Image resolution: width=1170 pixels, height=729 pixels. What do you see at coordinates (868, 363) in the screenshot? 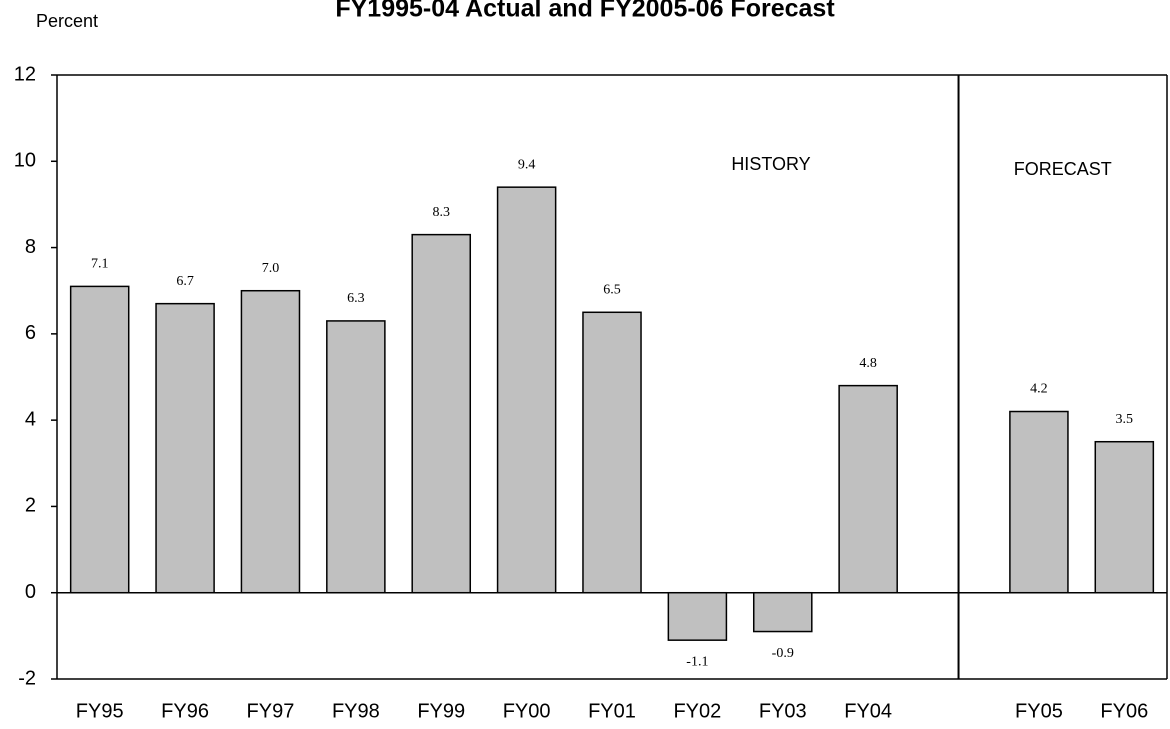
I see `value-label: 4.8` at bounding box center [868, 363].